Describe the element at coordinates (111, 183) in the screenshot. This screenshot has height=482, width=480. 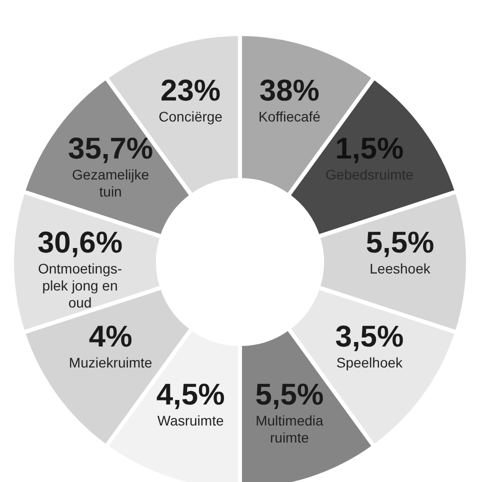
I see `category-label: Gezamelijke tuin` at that location.